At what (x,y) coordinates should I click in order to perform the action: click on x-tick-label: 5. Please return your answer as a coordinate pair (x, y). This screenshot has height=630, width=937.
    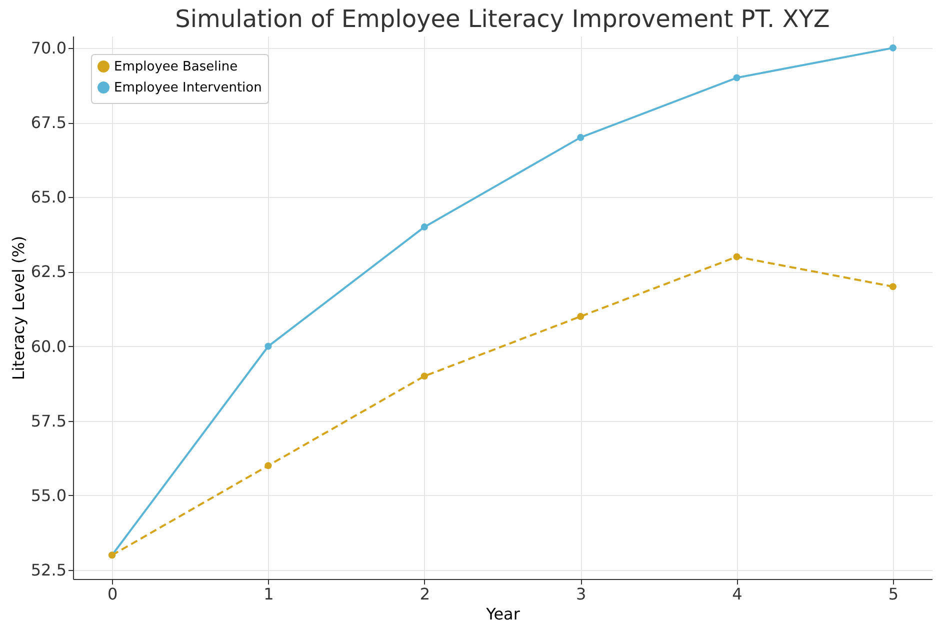
    Looking at the image, I should click on (893, 594).